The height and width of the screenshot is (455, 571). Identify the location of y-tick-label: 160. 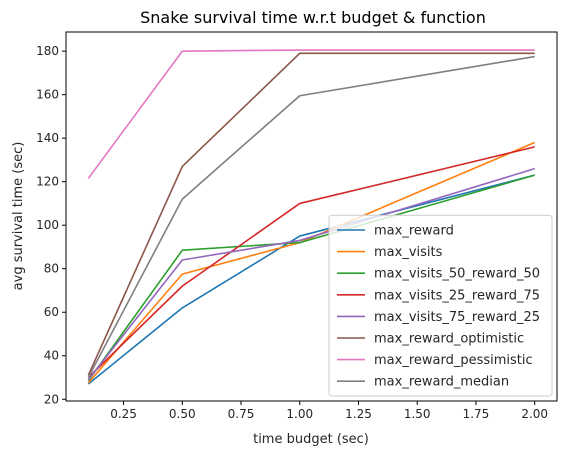
(47, 95).